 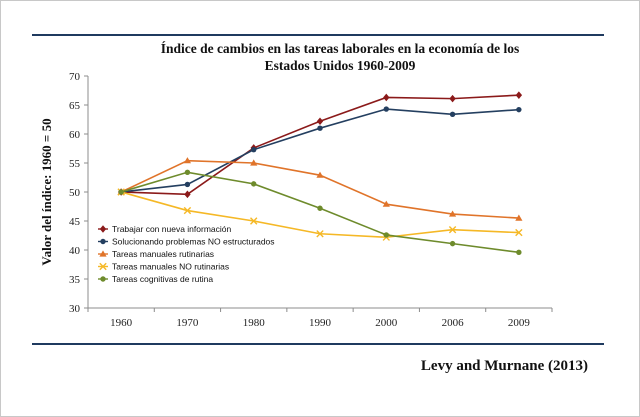 I want to click on x-tick-label: 1970, so click(x=187, y=323).